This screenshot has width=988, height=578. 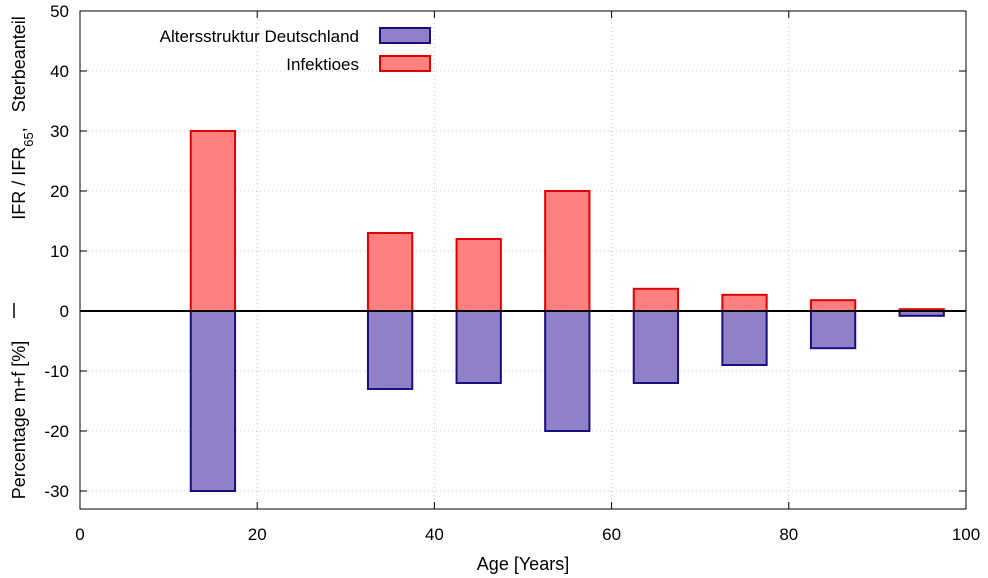 I want to click on y-axis-title-top-sub: 65, so click(x=28, y=139).